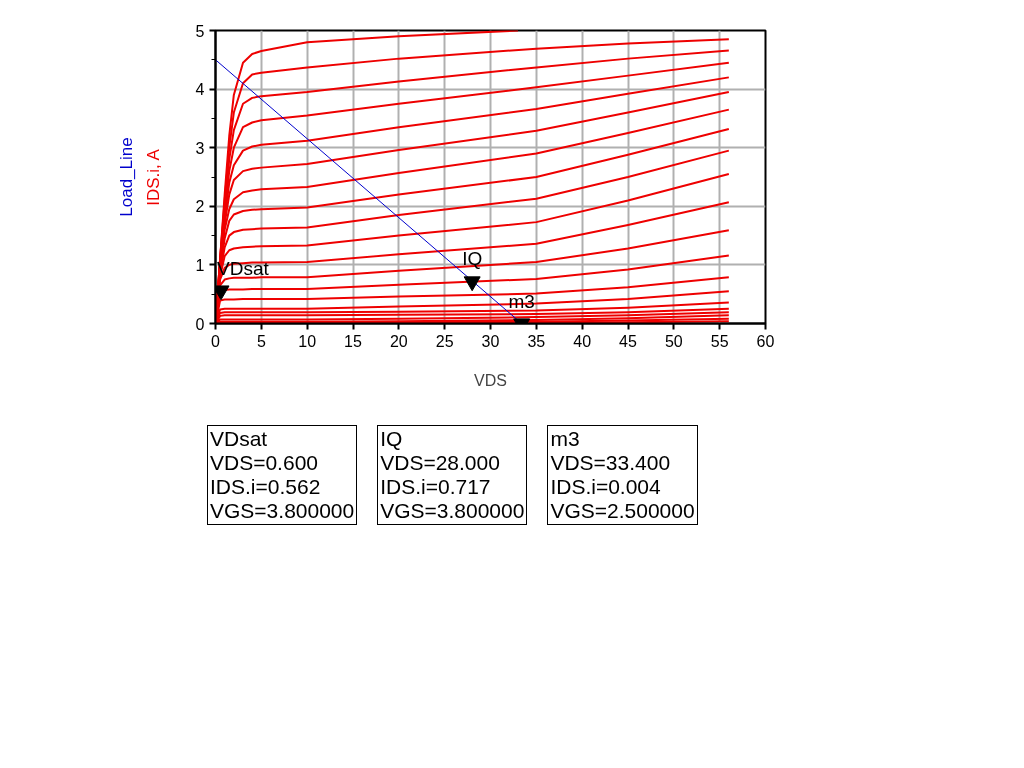  Describe the element at coordinates (216, 341) in the screenshot. I see `x-tick-label: 0` at that location.